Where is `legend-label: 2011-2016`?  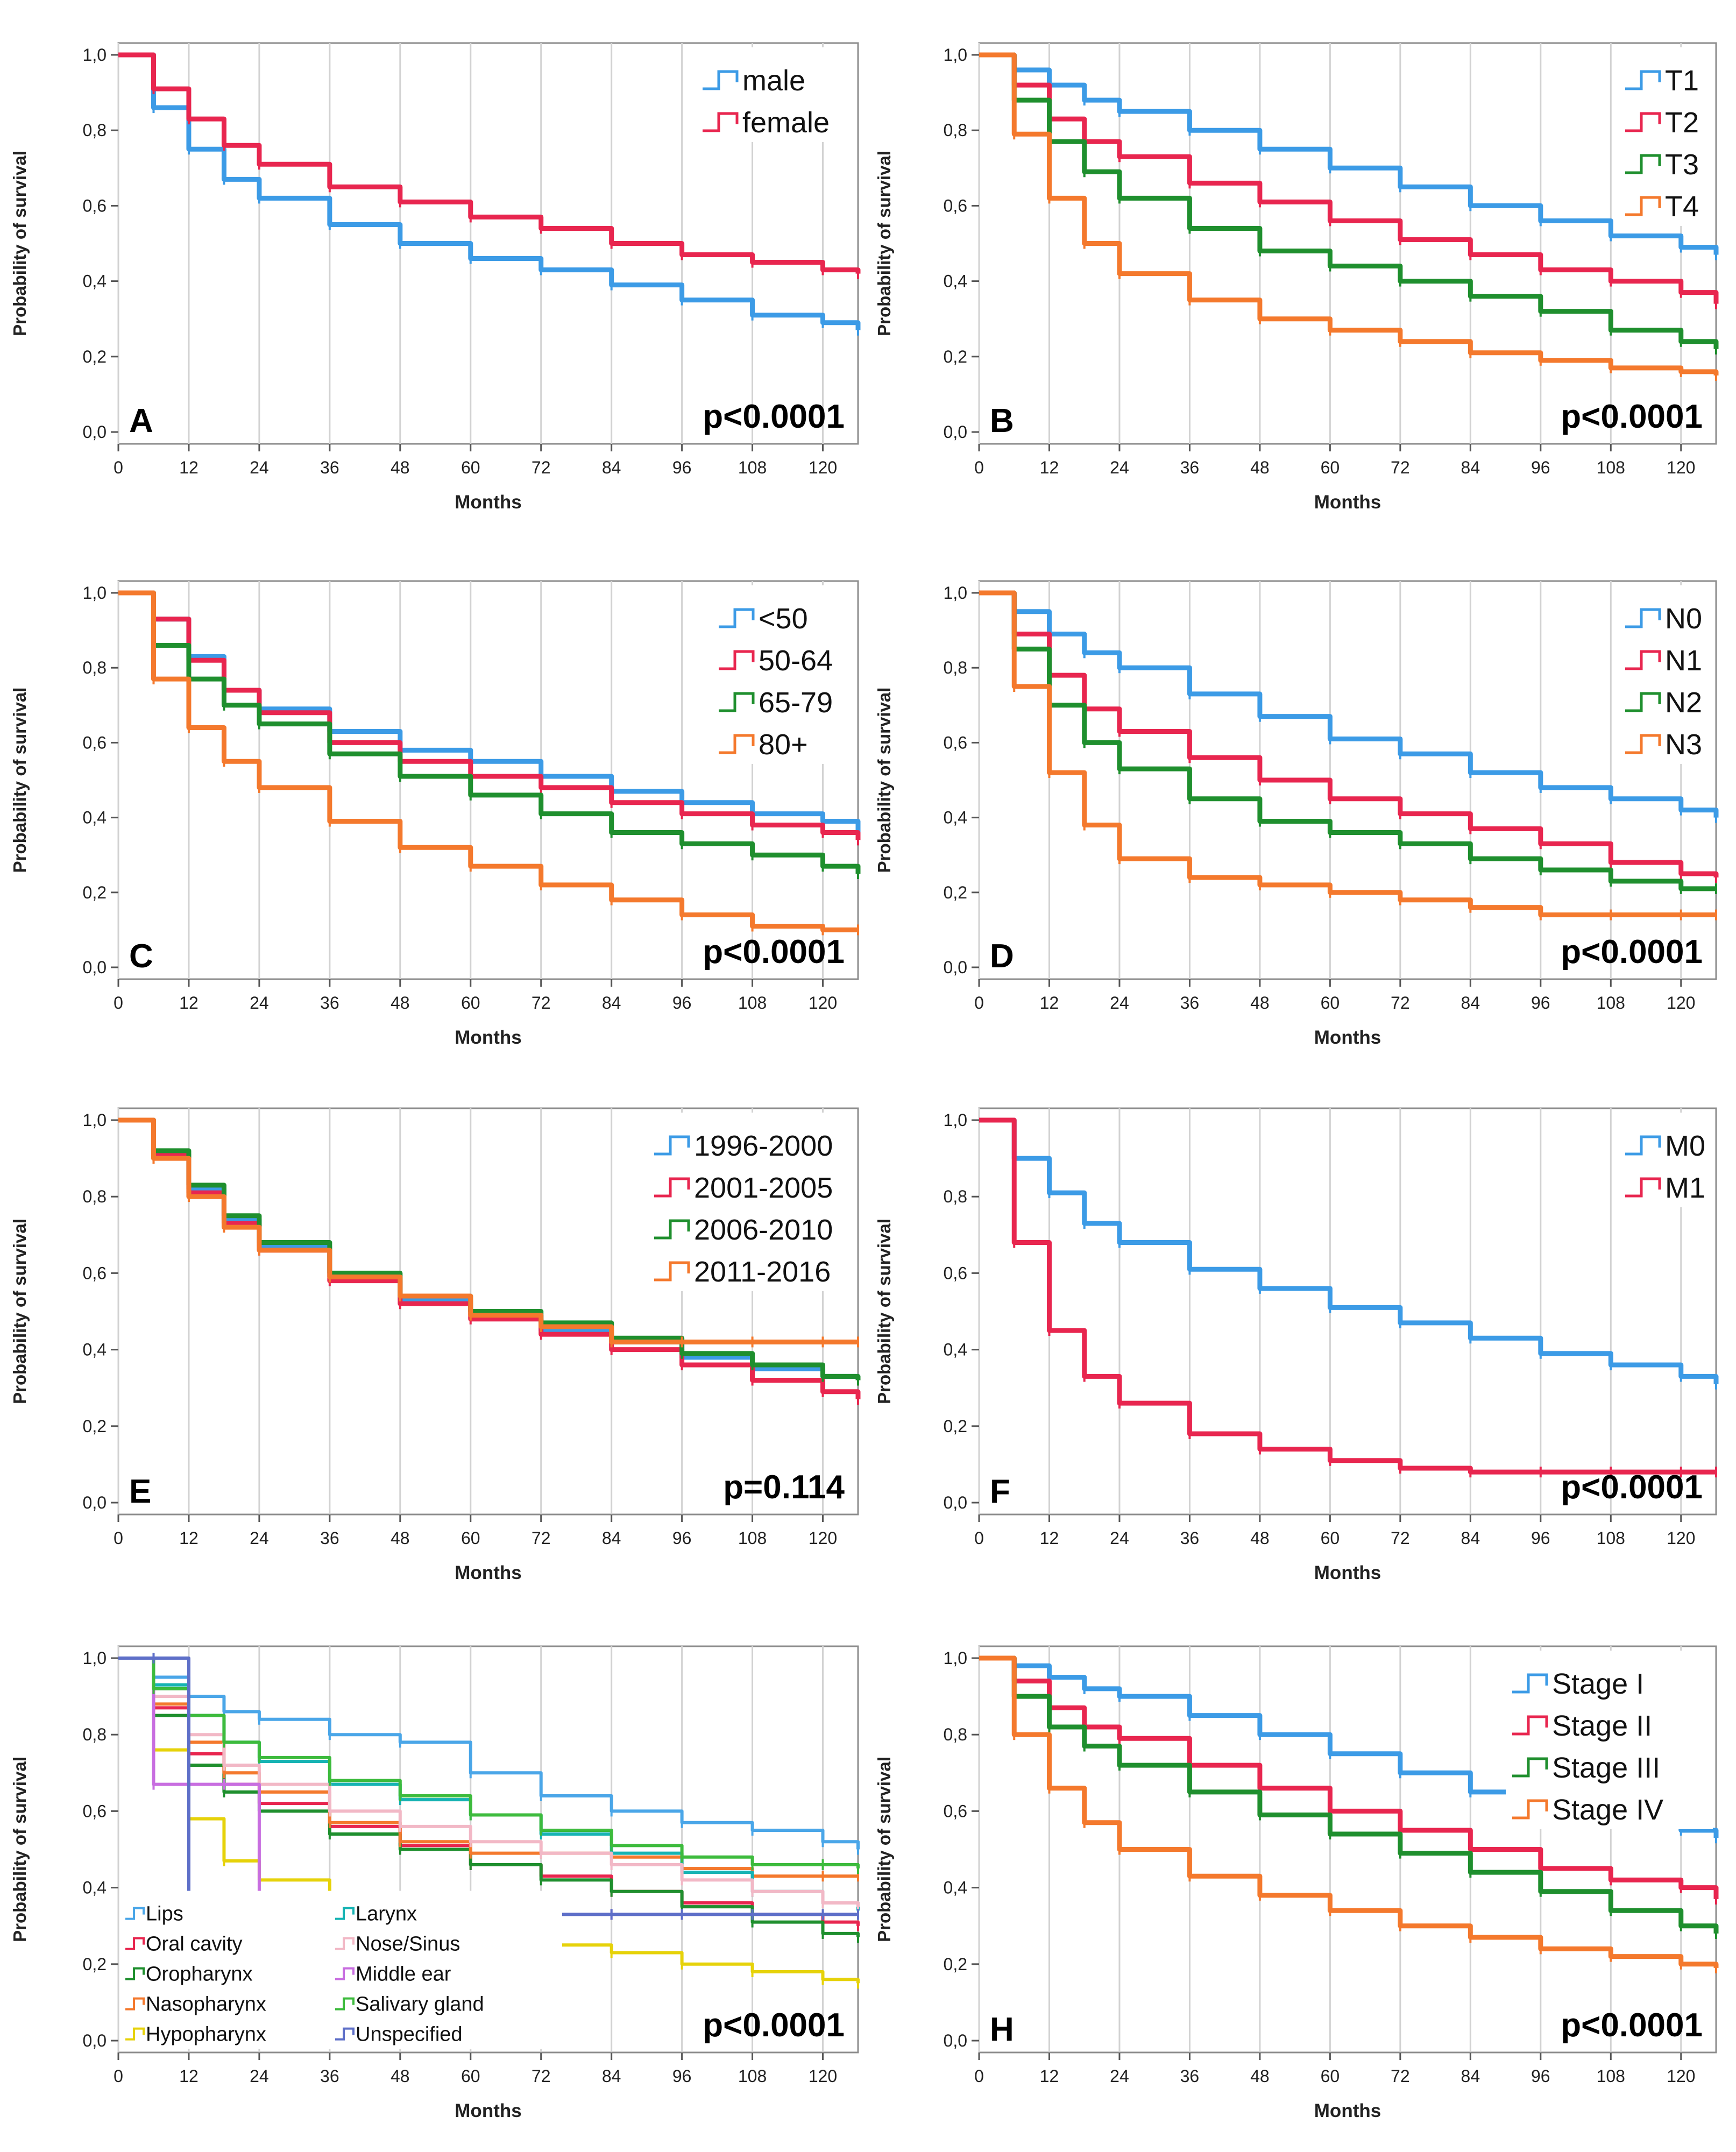
legend-label: 2011-2016 is located at coordinates (762, 1272).